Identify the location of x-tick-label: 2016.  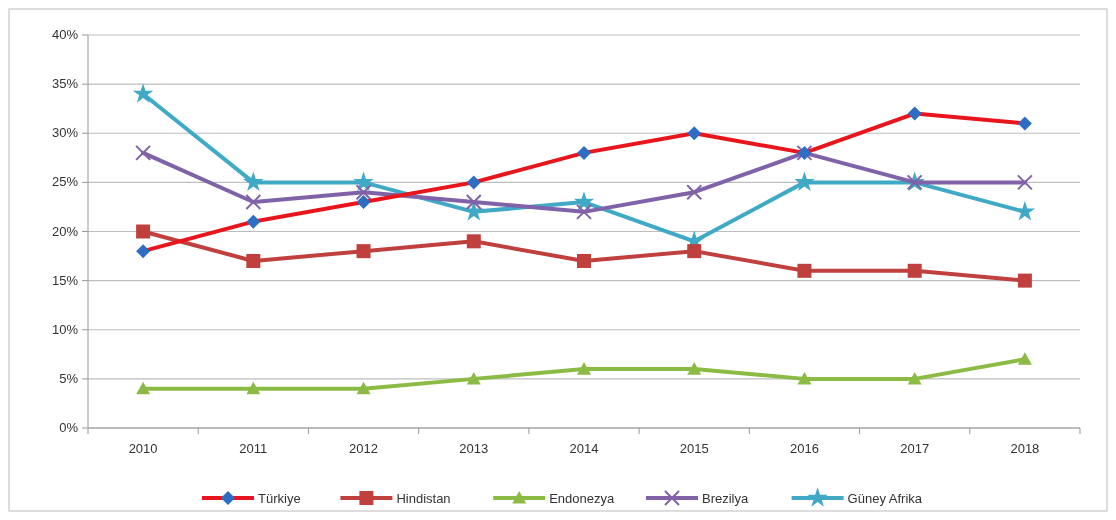
(804, 448).